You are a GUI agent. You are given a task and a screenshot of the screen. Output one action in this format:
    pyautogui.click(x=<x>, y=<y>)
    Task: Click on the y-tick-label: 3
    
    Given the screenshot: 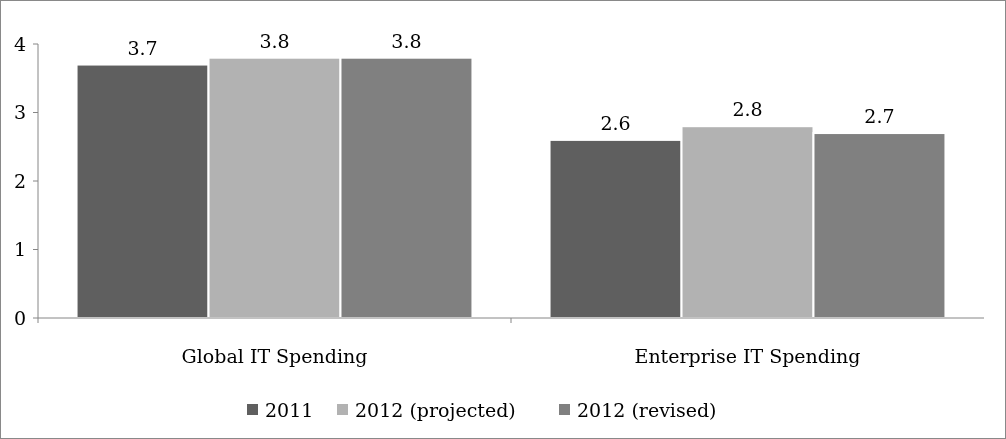 What is the action you would take?
    pyautogui.click(x=19, y=112)
    